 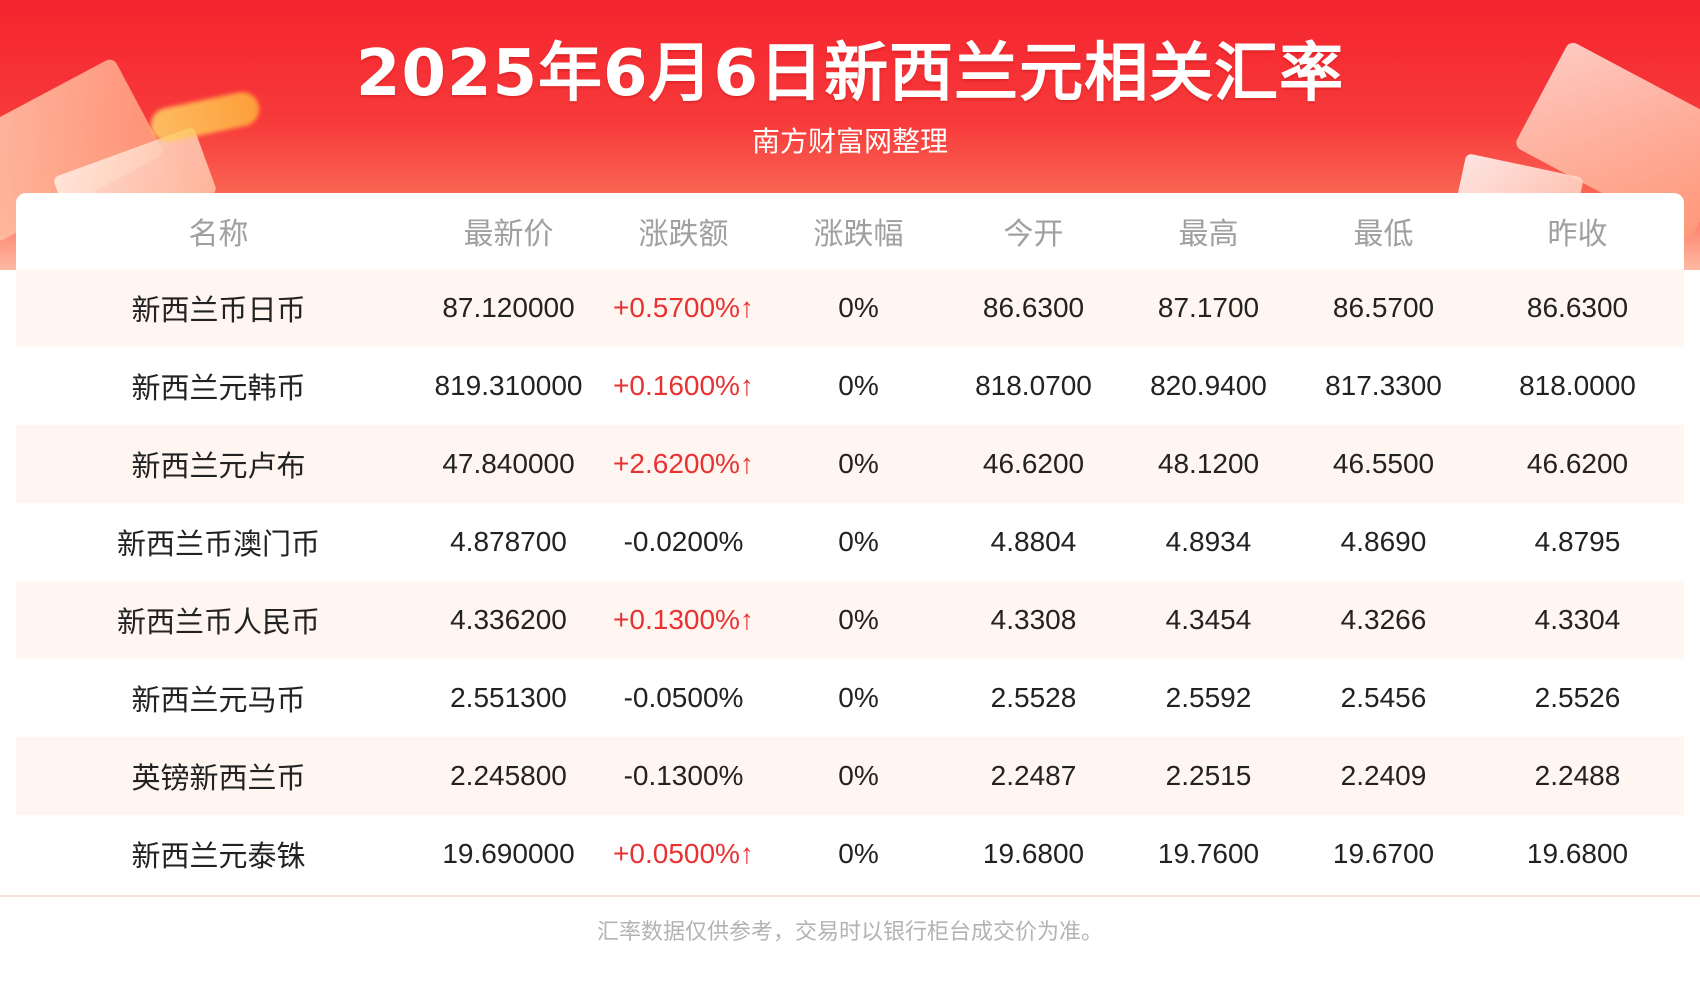 I want to click on low-price: 817.3300, so click(x=1383, y=385).